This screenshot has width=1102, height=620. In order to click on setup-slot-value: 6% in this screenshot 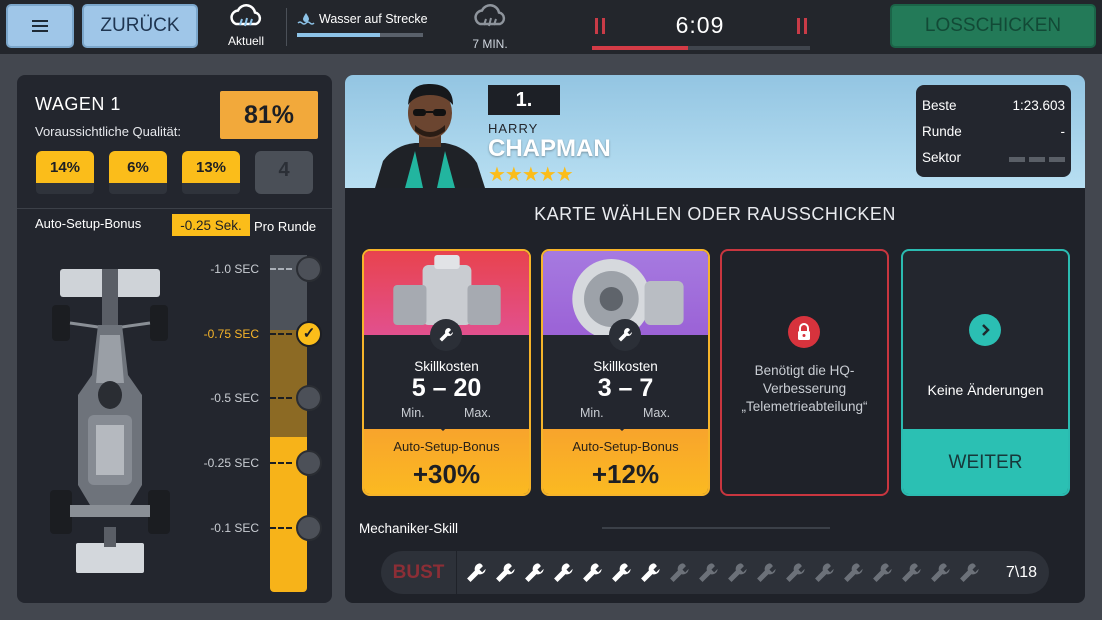, I will do `click(138, 167)`.